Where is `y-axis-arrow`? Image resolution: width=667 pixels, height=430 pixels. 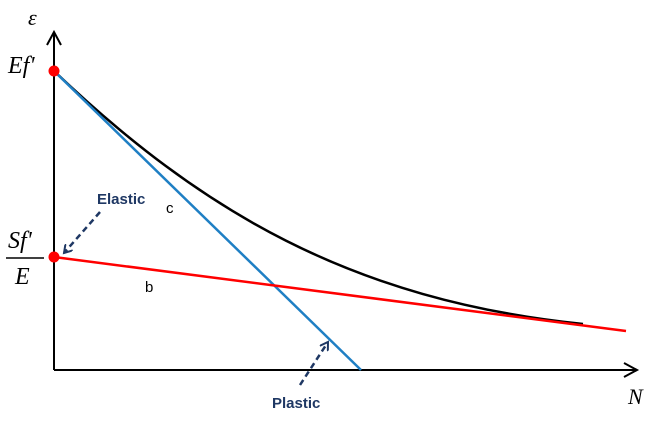 y-axis-arrow is located at coordinates (54, 37).